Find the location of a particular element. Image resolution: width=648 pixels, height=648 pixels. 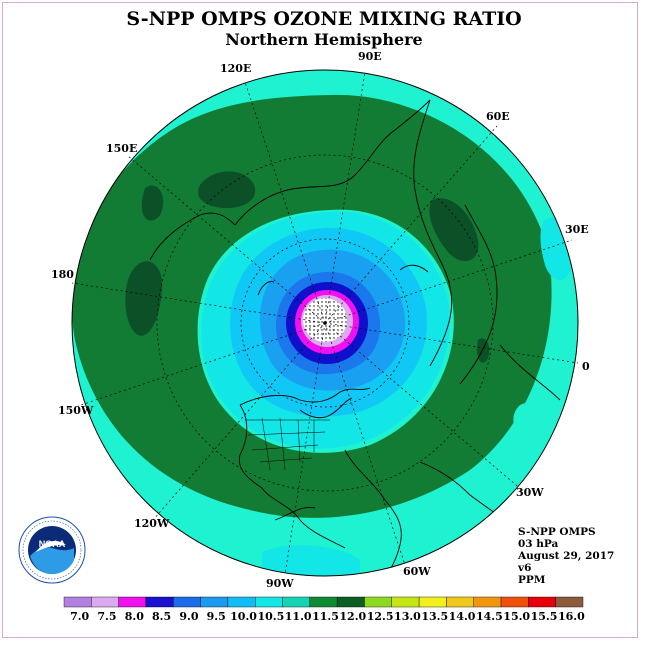

colorbar-tick-label: 7.5 is located at coordinates (106, 616).